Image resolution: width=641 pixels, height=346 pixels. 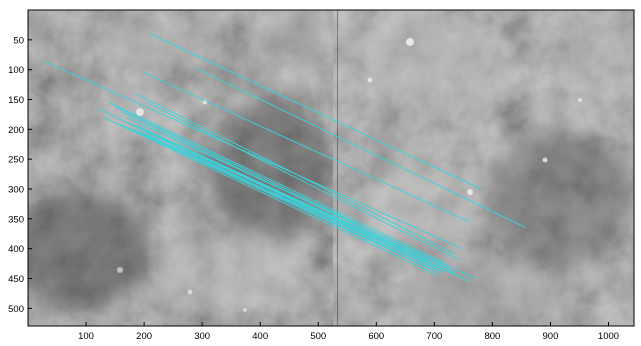 I want to click on y-tick-label: 200, so click(x=16, y=130).